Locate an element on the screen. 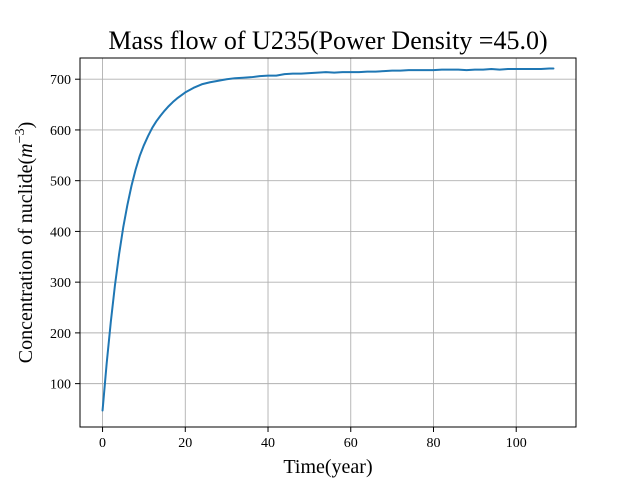  x-tick-label: 20 is located at coordinates (185, 443).